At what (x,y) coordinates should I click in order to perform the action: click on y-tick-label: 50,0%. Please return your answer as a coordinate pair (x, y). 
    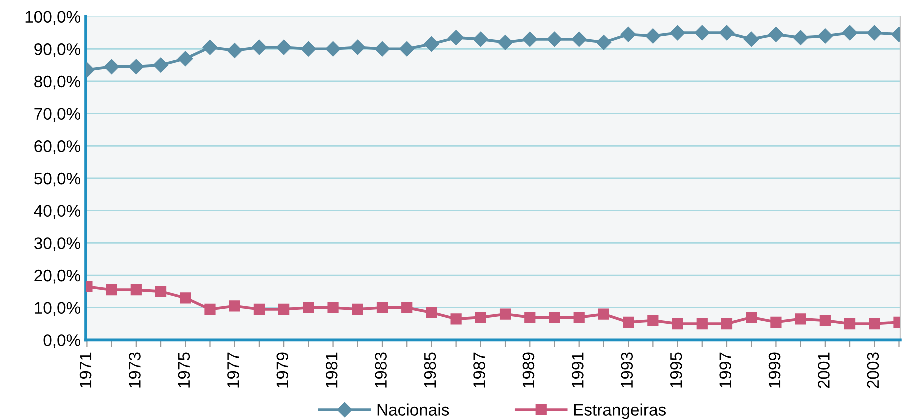
    Looking at the image, I should click on (57, 179).